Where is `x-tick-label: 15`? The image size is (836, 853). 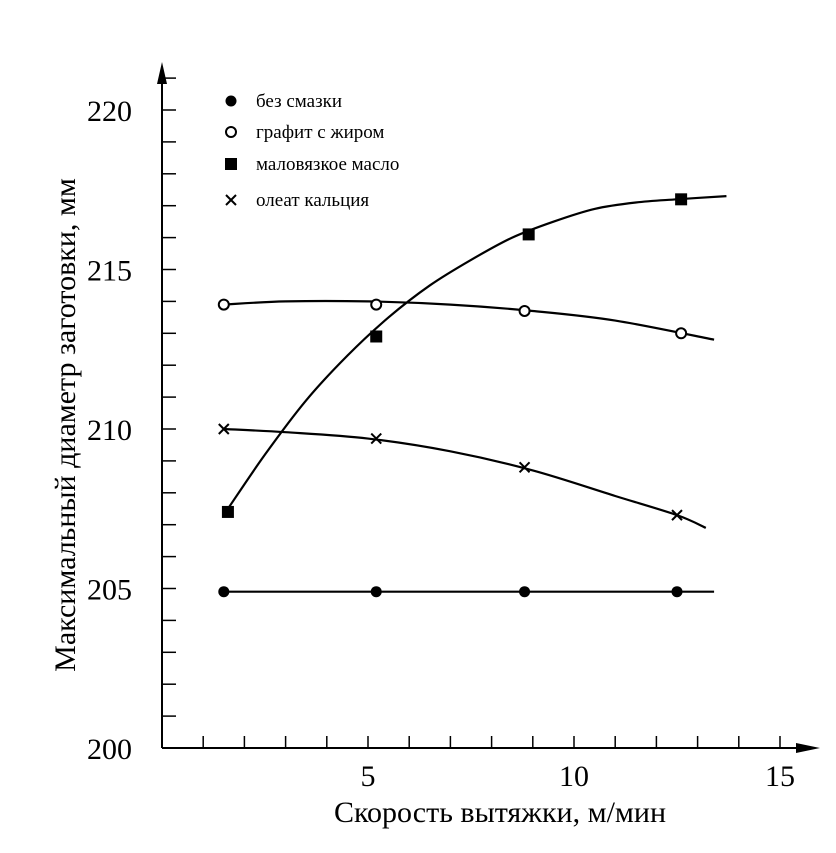 x-tick-label: 15 is located at coordinates (780, 776).